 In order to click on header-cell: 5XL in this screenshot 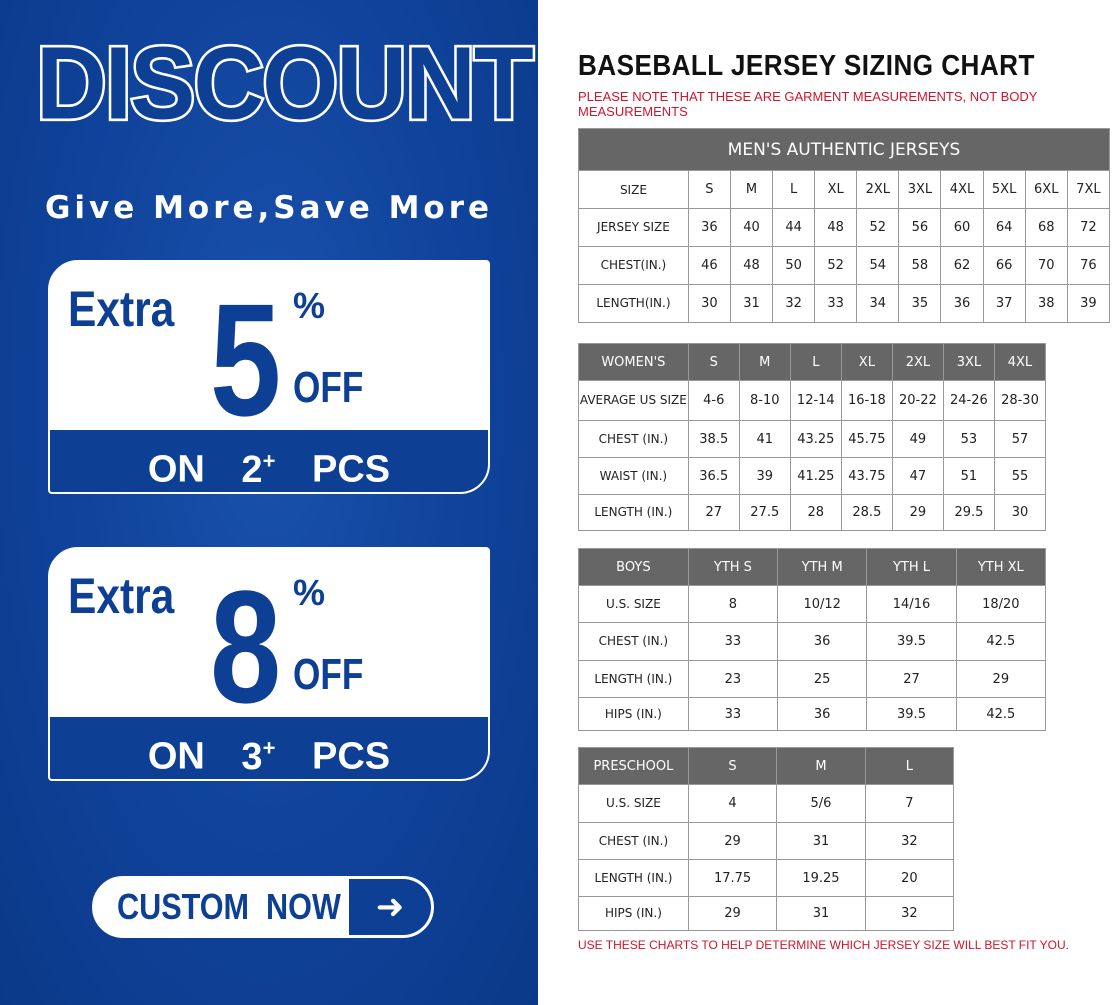, I will do `click(1004, 189)`.